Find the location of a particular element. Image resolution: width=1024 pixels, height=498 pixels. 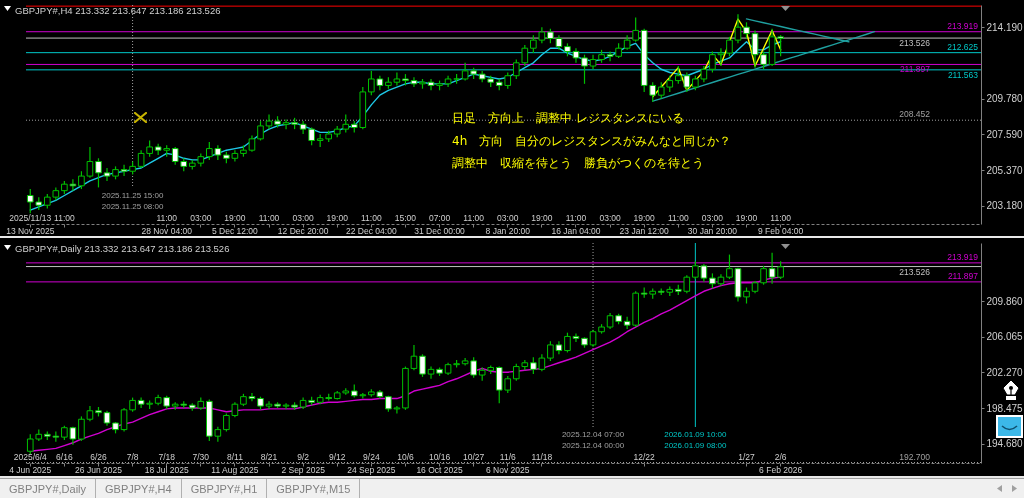

x-tick-label: 11/18 is located at coordinates (542, 457).